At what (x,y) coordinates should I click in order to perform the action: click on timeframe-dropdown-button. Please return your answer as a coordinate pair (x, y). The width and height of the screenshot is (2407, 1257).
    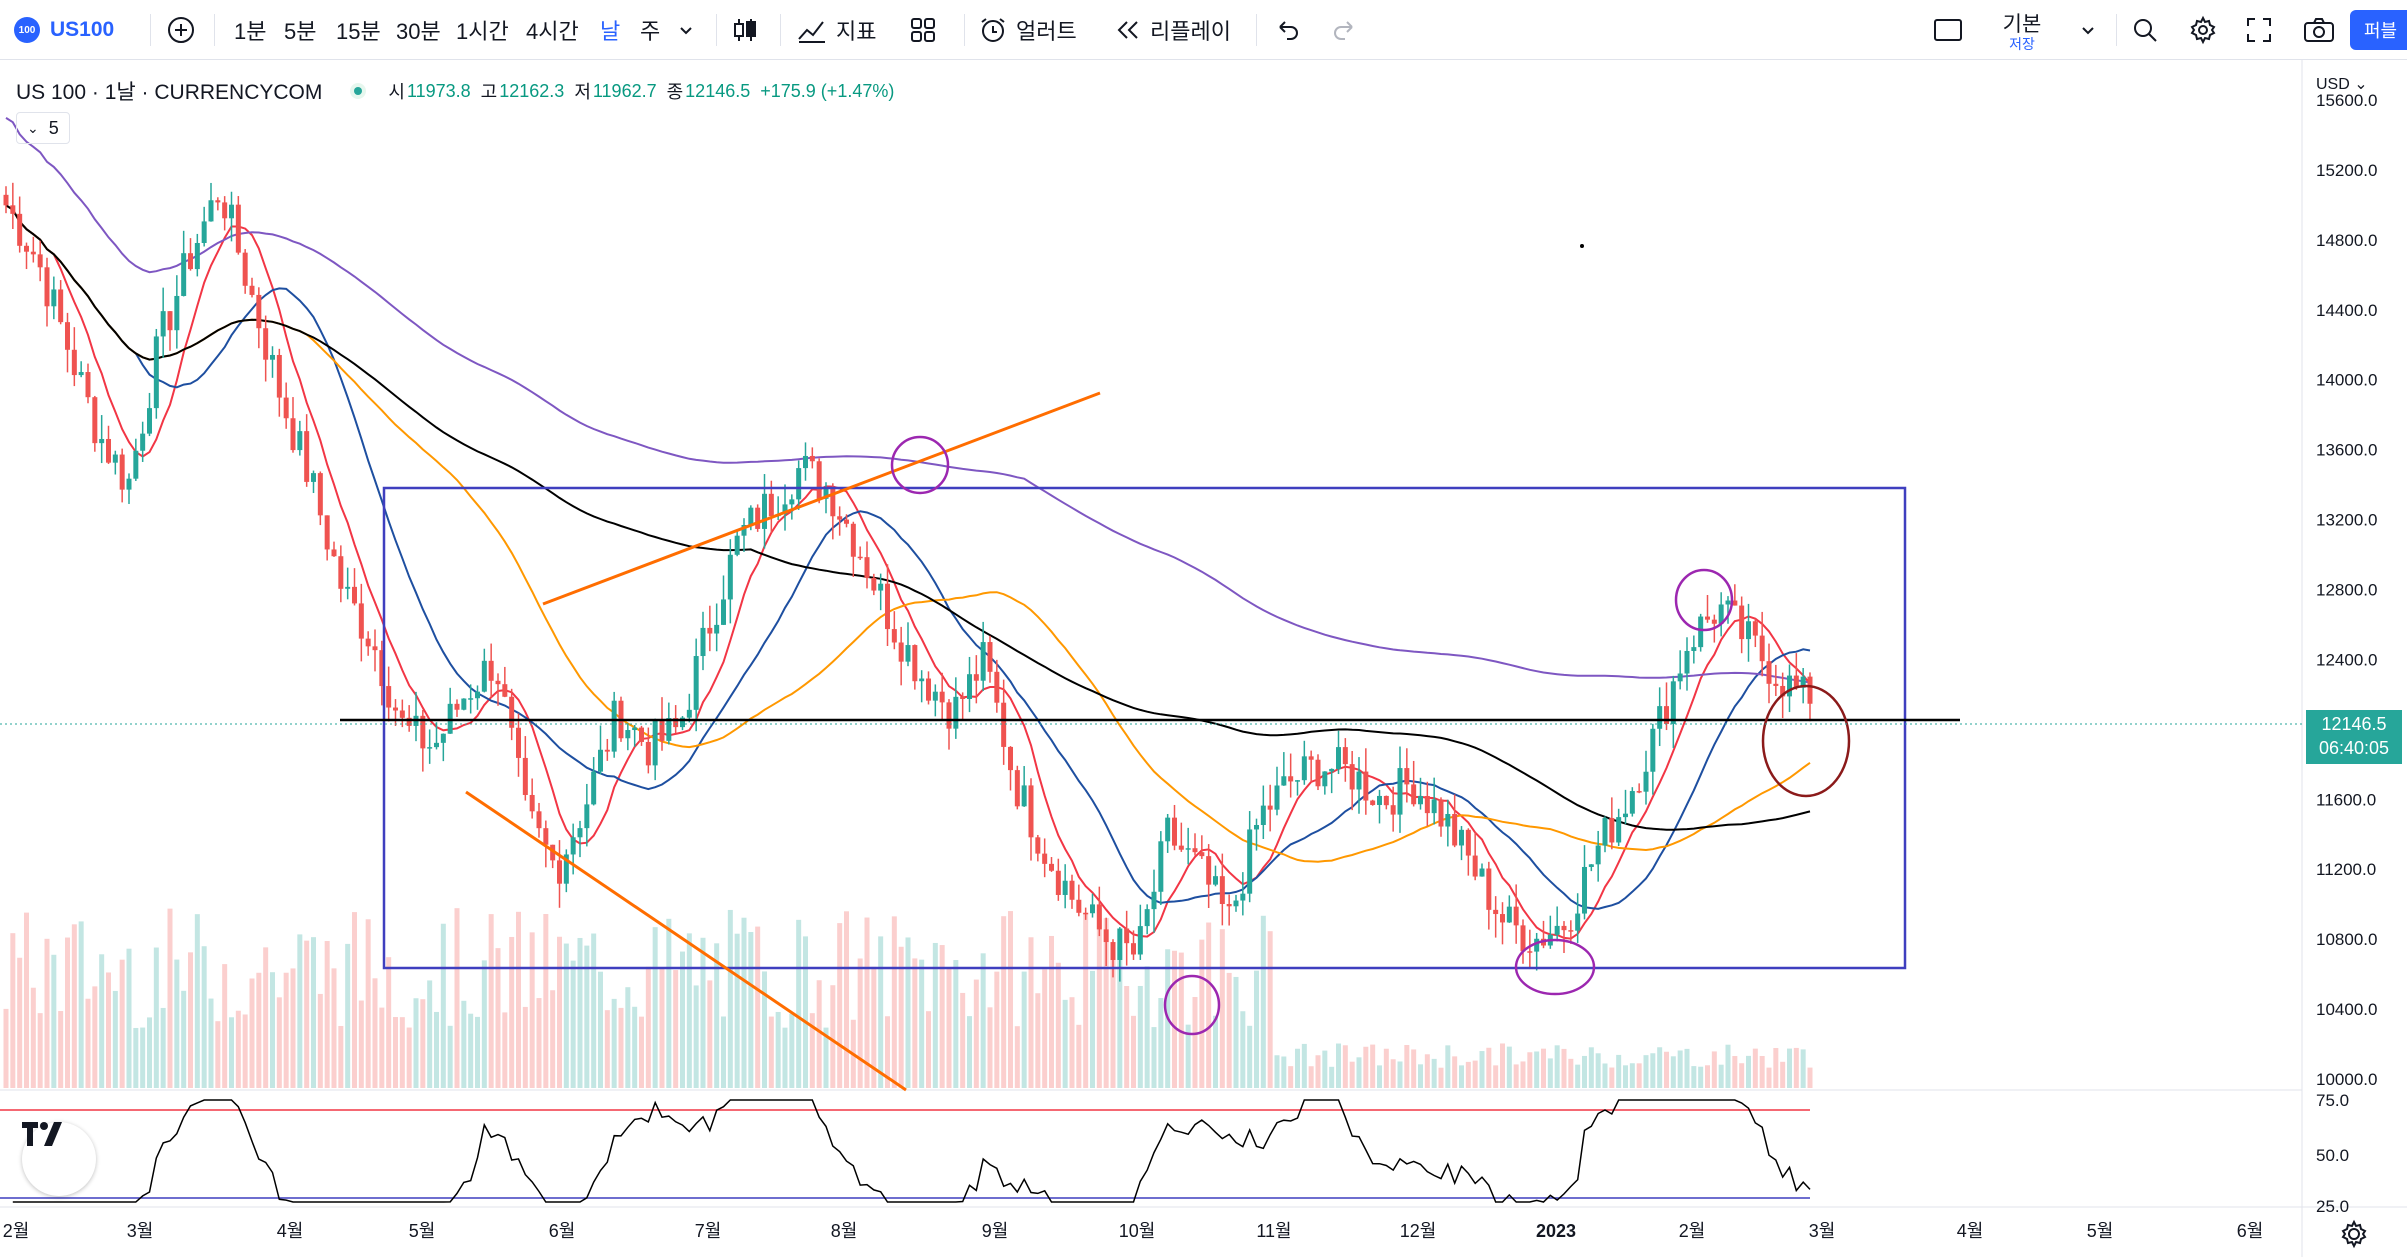
    Looking at the image, I should click on (686, 30).